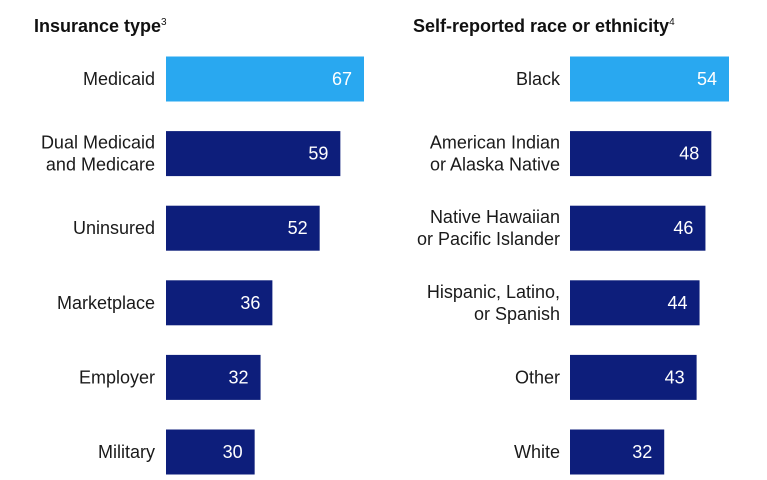 This screenshot has width=767, height=480. I want to click on insurance-value-label-2: 52, so click(298, 228).